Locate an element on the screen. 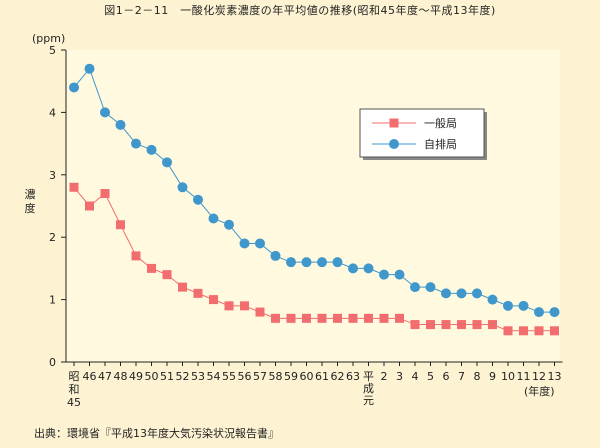 Image resolution: width=600 pixels, height=448 pixels. x-tick-label: 9 is located at coordinates (492, 376).